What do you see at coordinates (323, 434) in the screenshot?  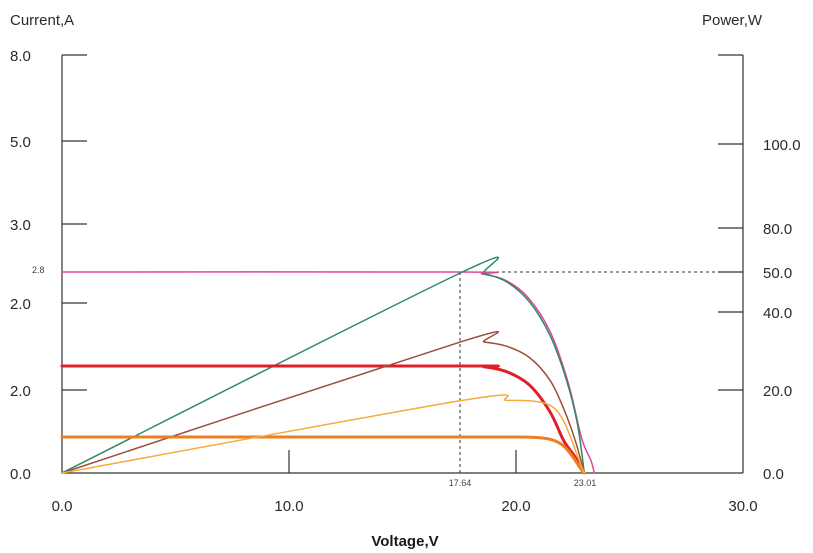 I see `series-line-6-power` at bounding box center [323, 434].